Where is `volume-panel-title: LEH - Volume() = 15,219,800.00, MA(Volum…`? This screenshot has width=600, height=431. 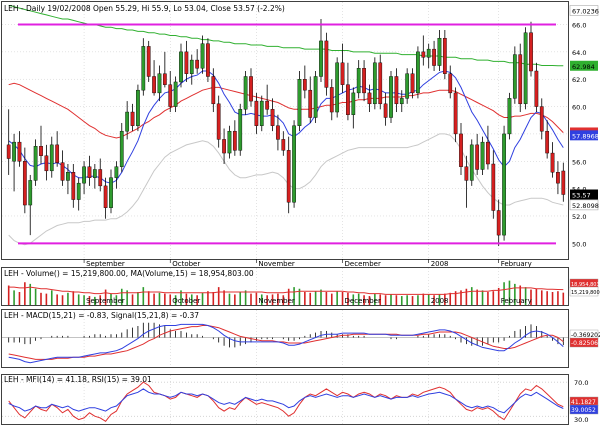 volume-panel-title: LEH - Volume() = 15,219,800.00, MA(Volum… is located at coordinates (129, 273).